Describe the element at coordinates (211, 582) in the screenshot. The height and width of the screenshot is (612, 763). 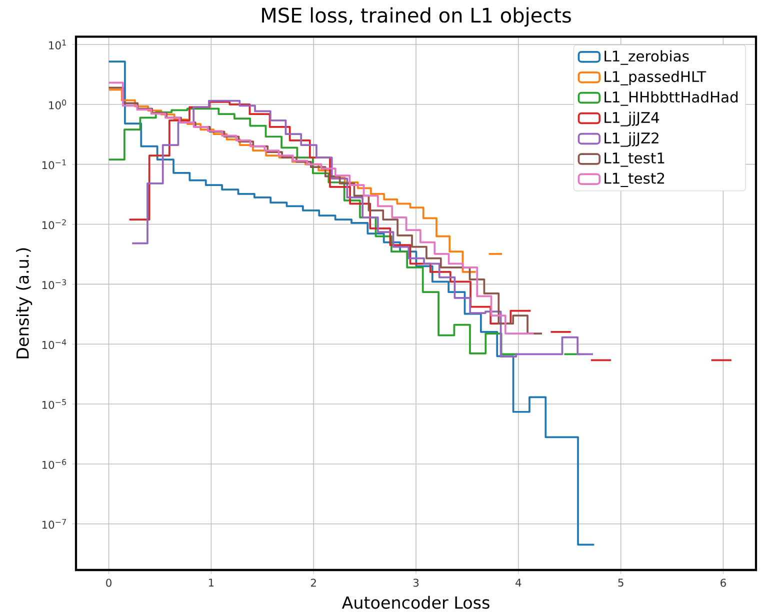
I see `x-tick-label: 1` at that location.